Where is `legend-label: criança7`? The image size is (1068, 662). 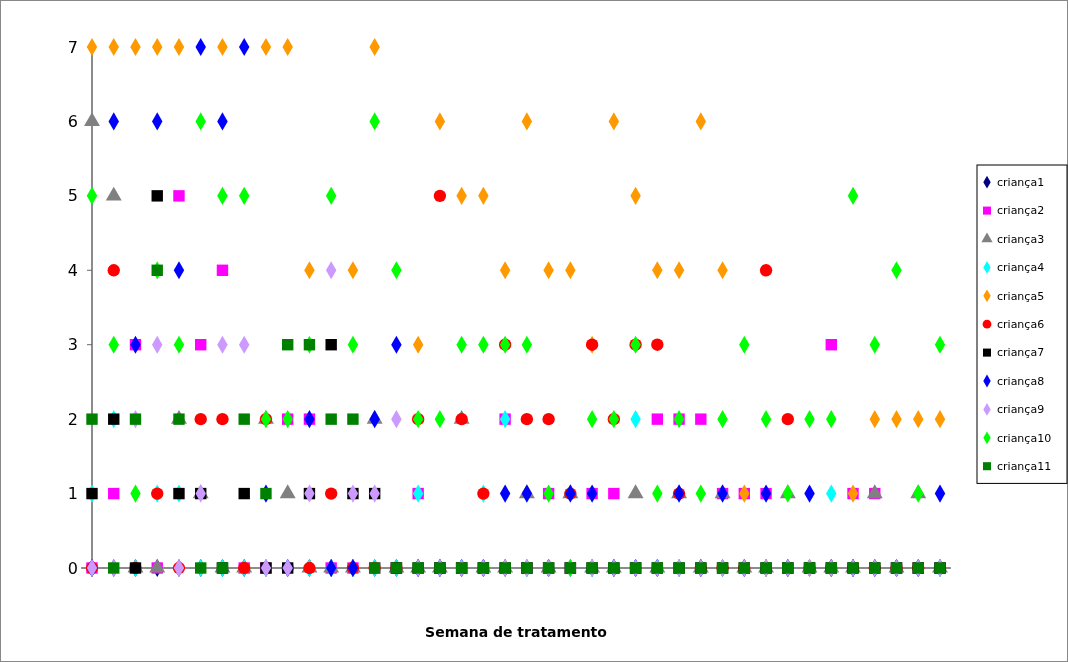
legend-label: criança7 is located at coordinates (1021, 353).